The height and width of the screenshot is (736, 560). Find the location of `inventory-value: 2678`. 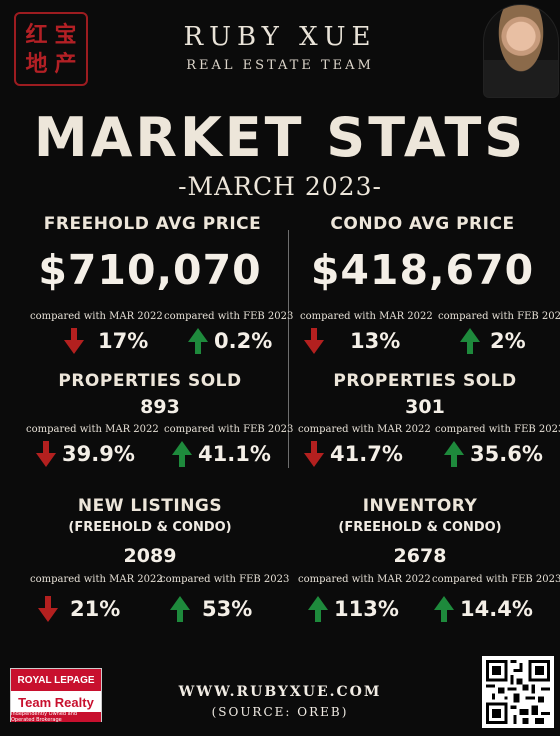

inventory-value: 2678 is located at coordinates (420, 556).